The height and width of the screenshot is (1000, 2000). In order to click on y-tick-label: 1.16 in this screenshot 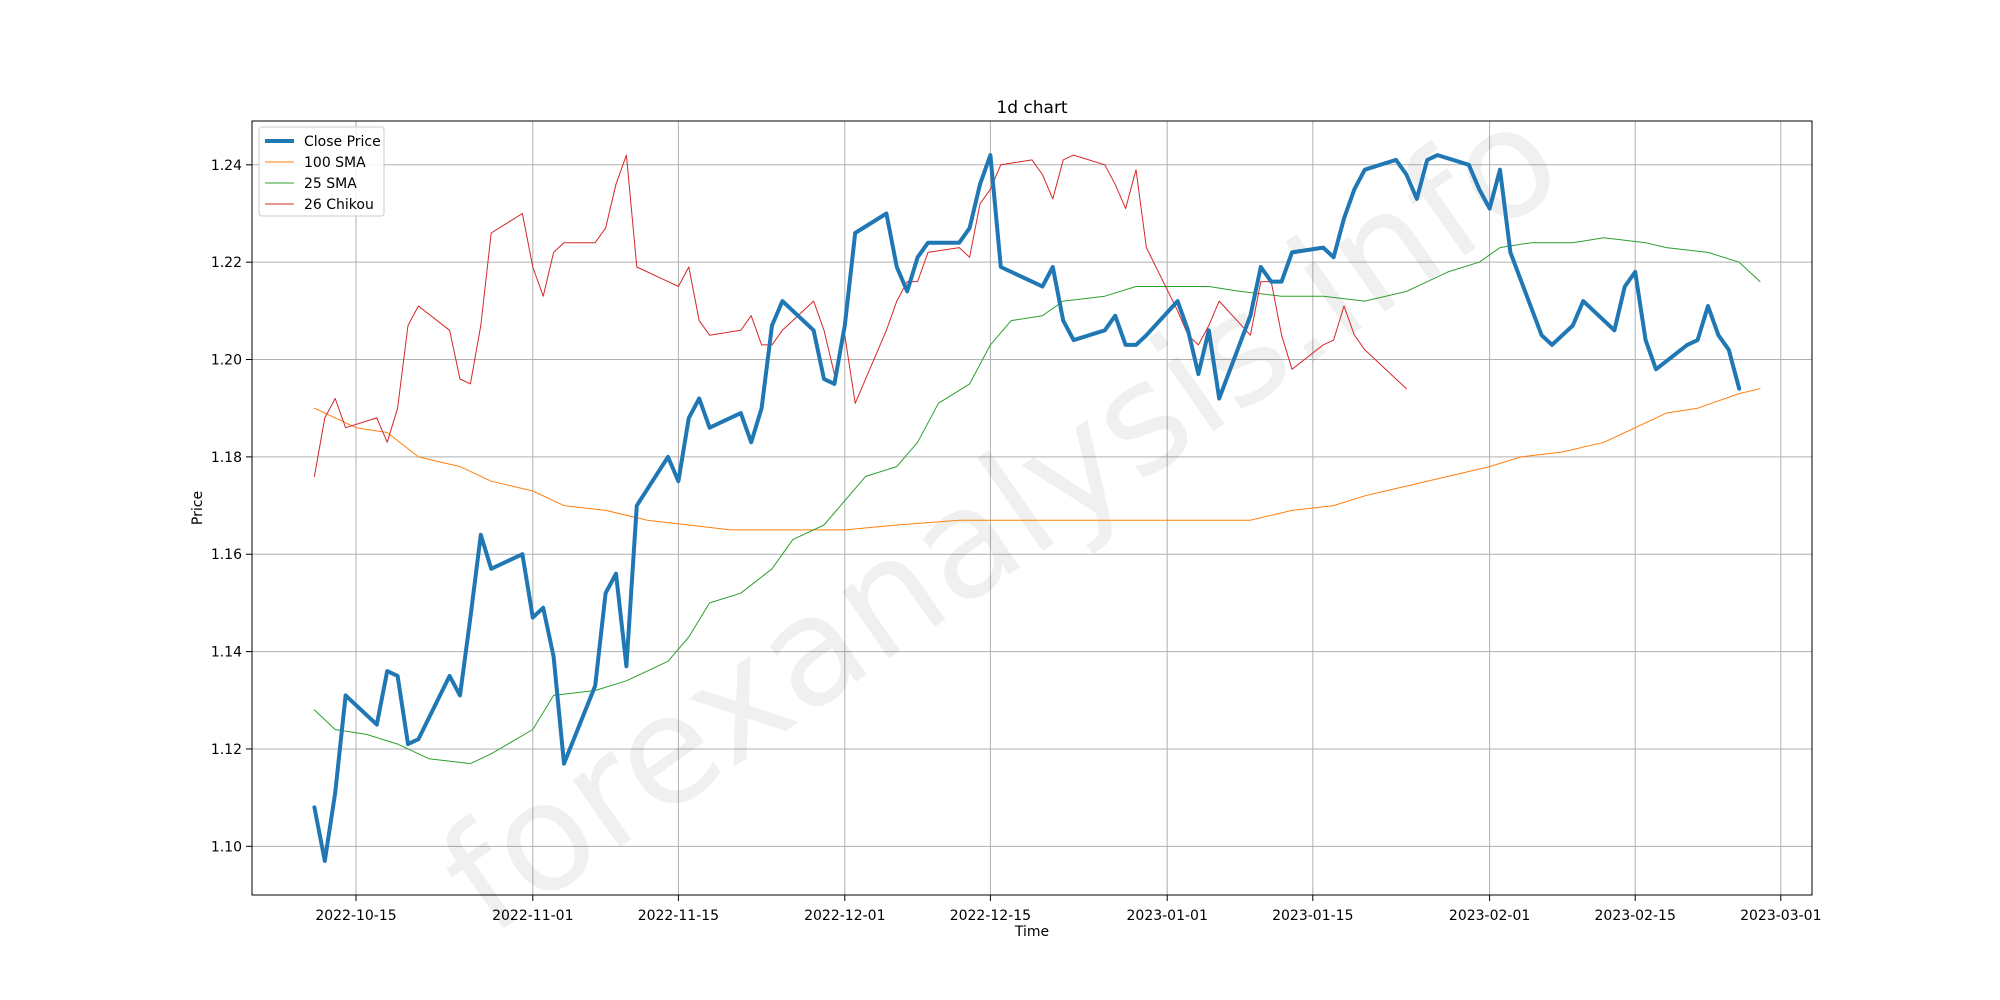, I will do `click(226, 555)`.